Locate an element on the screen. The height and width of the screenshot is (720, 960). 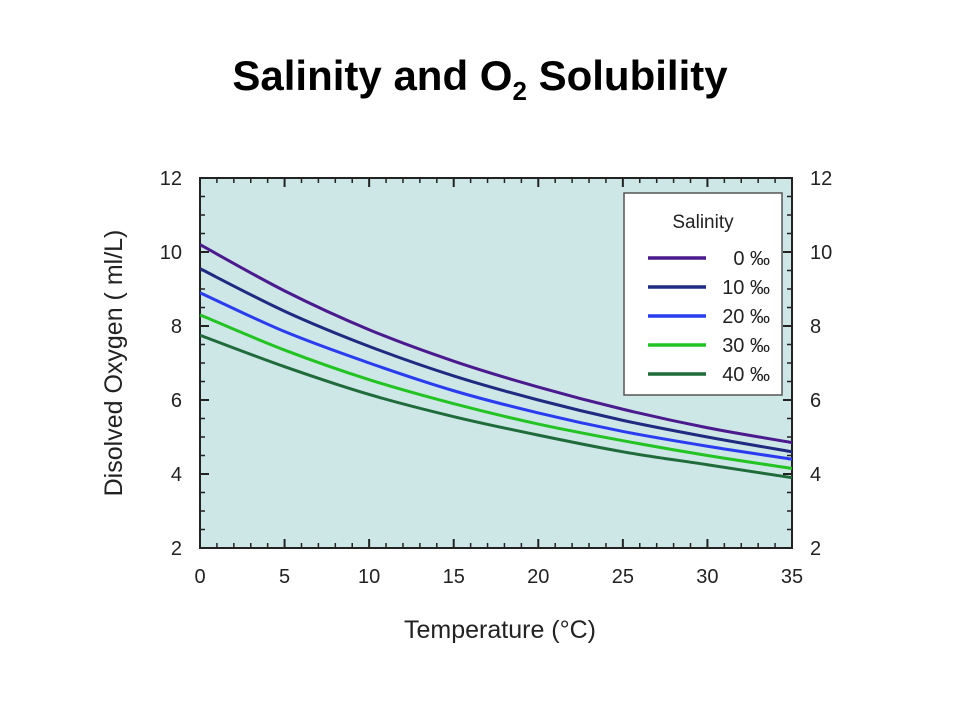
legend-label-0: 0 ‰ is located at coordinates (751, 259).